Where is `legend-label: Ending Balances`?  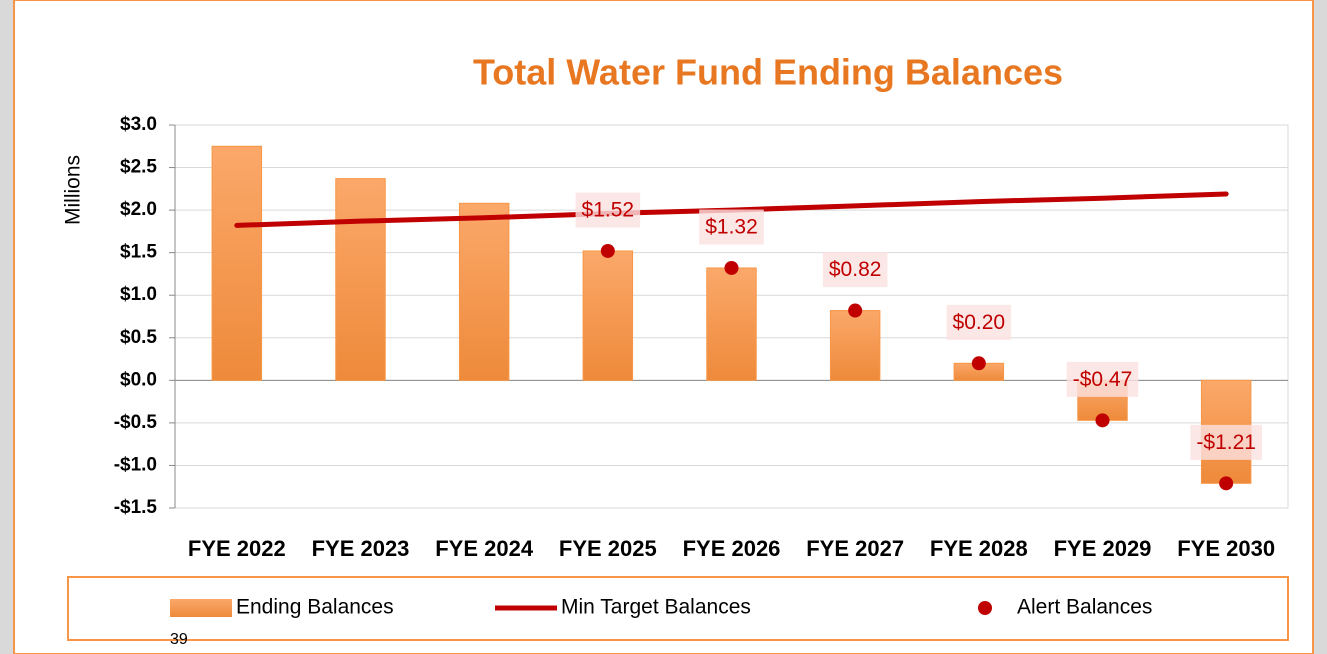
legend-label: Ending Balances is located at coordinates (315, 607).